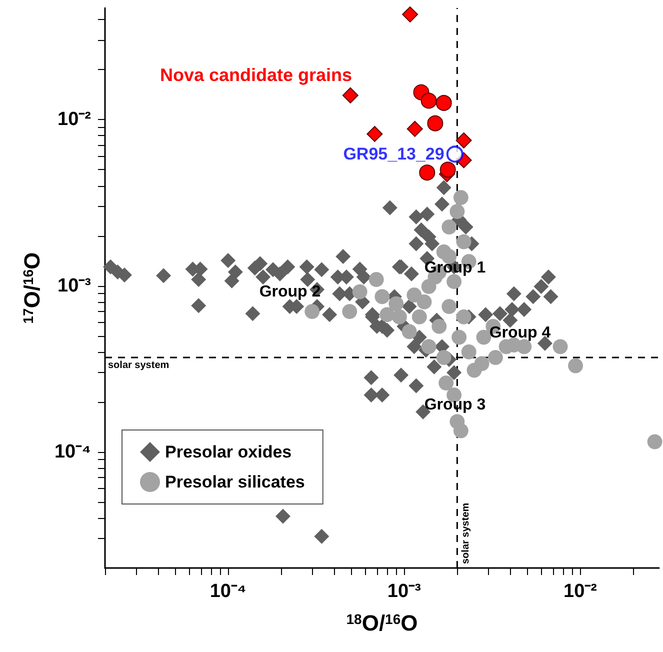 The image size is (663, 652). Describe the element at coordinates (228, 452) in the screenshot. I see `legend-label: Presolar oxides` at that location.